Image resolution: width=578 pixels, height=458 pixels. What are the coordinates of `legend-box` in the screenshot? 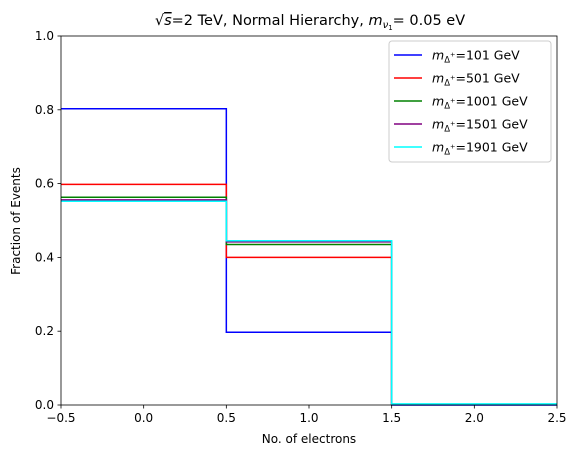 It's located at (470, 101).